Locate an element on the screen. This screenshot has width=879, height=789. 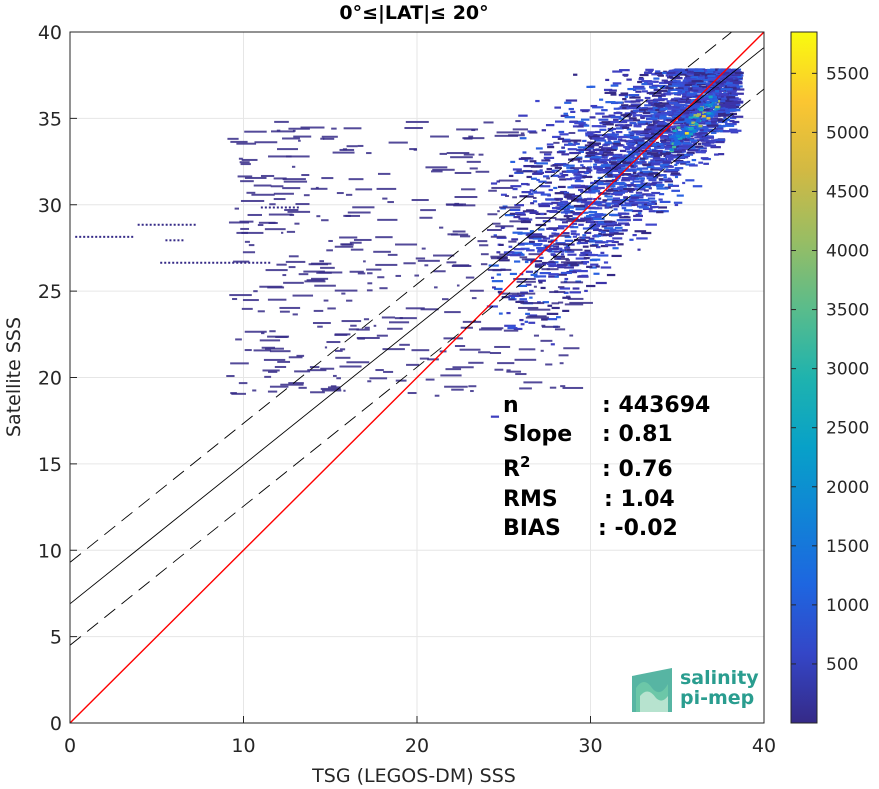
logo-line1: salinity is located at coordinates (719, 678).